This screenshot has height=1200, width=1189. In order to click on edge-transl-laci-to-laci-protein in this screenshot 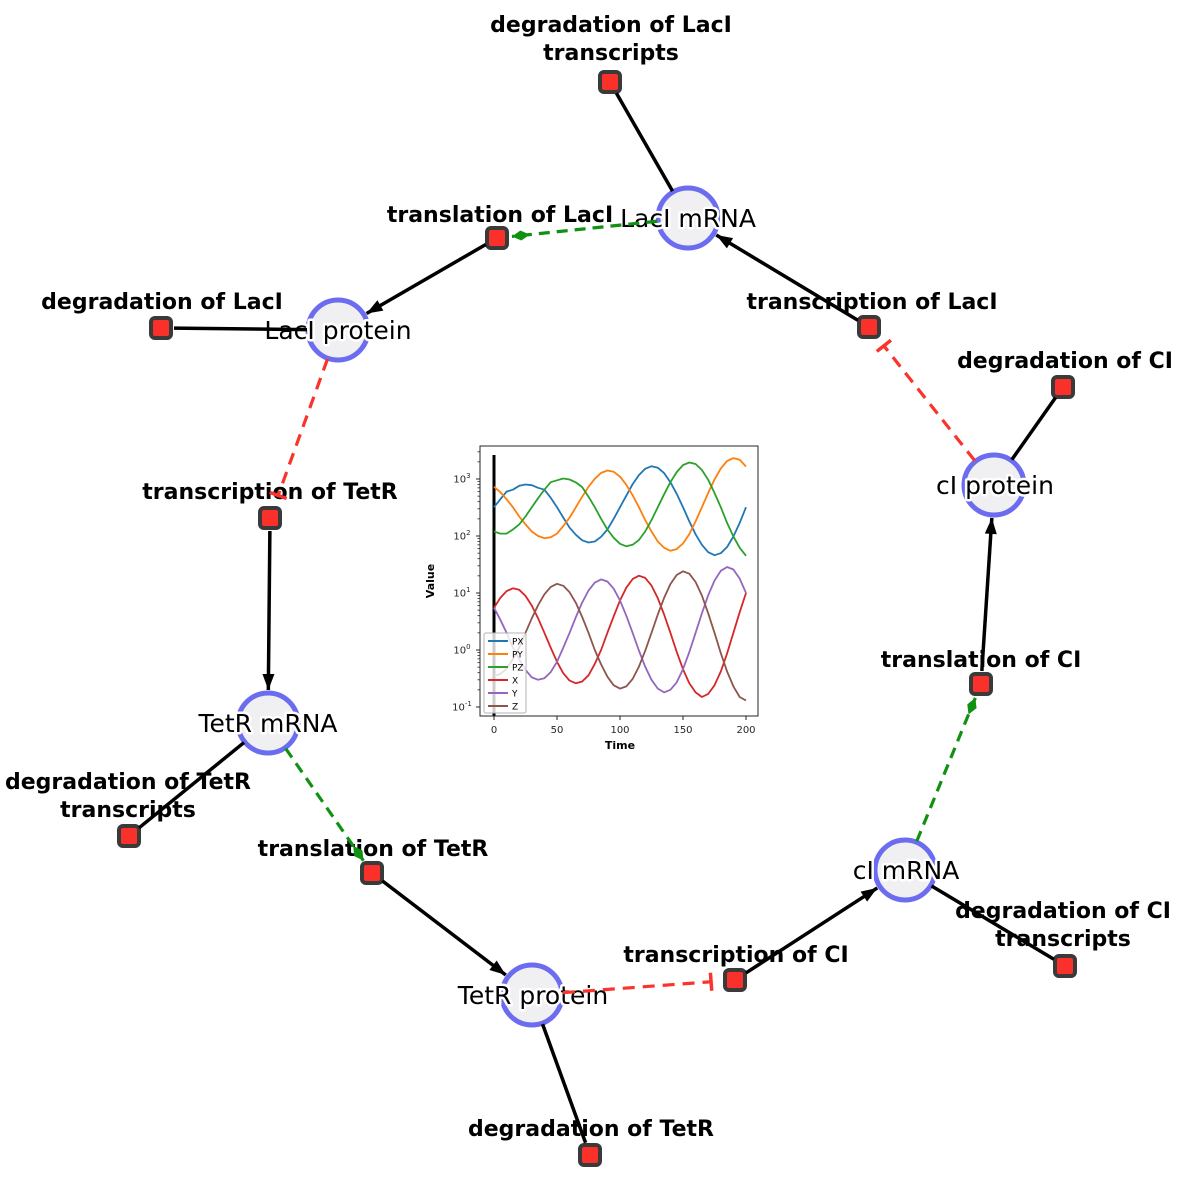, I will do `click(426, 278)`.